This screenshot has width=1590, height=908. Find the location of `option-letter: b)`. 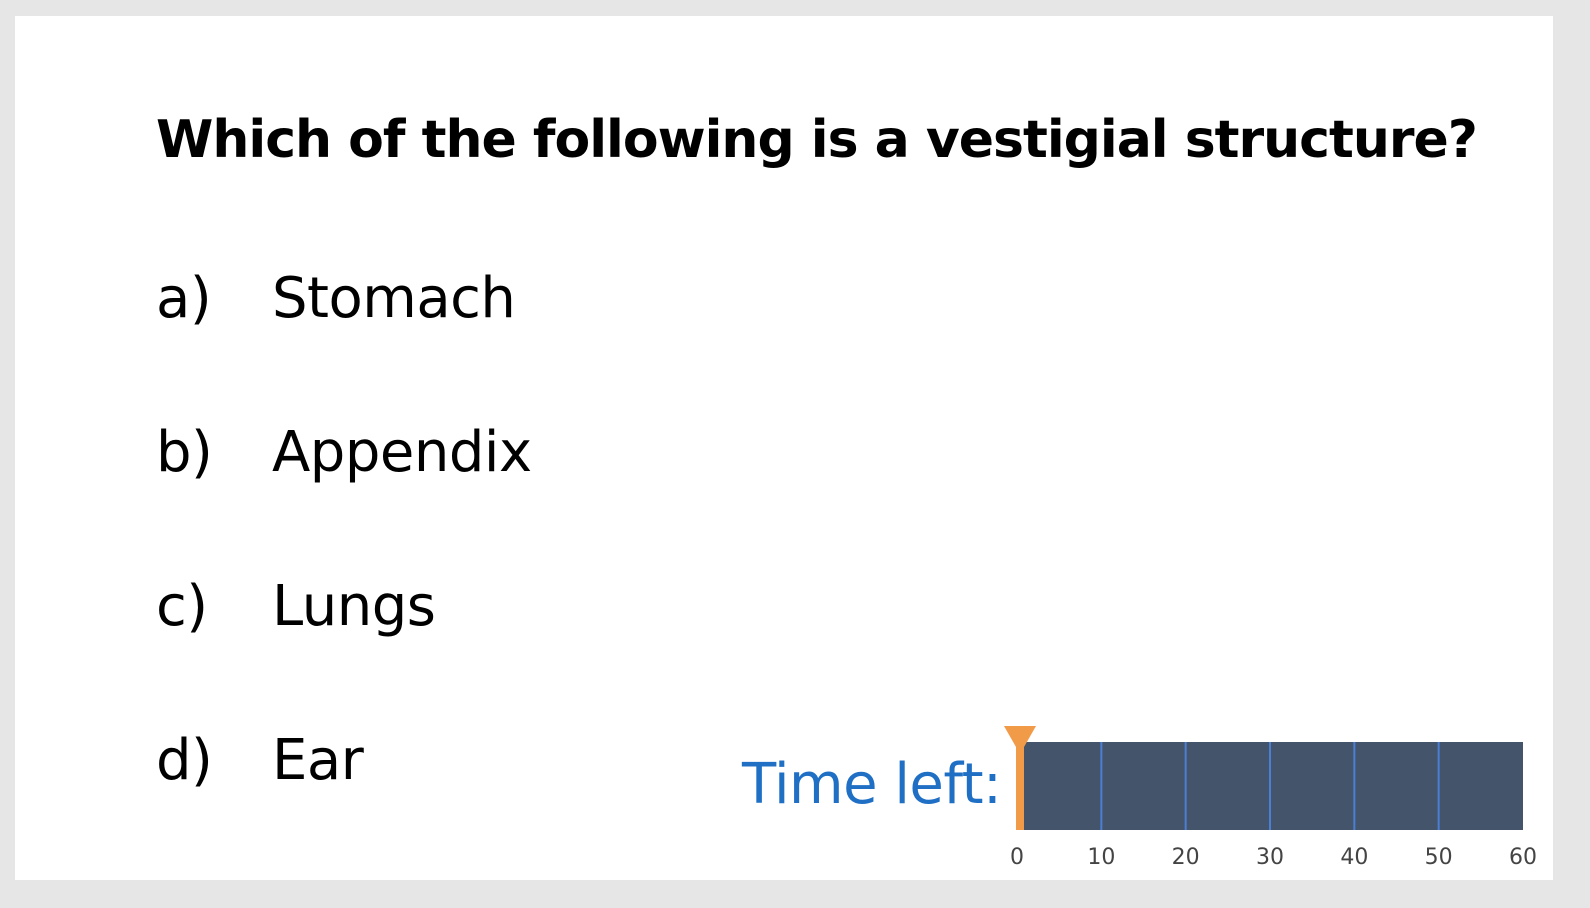

option-letter: b) is located at coordinates (184, 452).